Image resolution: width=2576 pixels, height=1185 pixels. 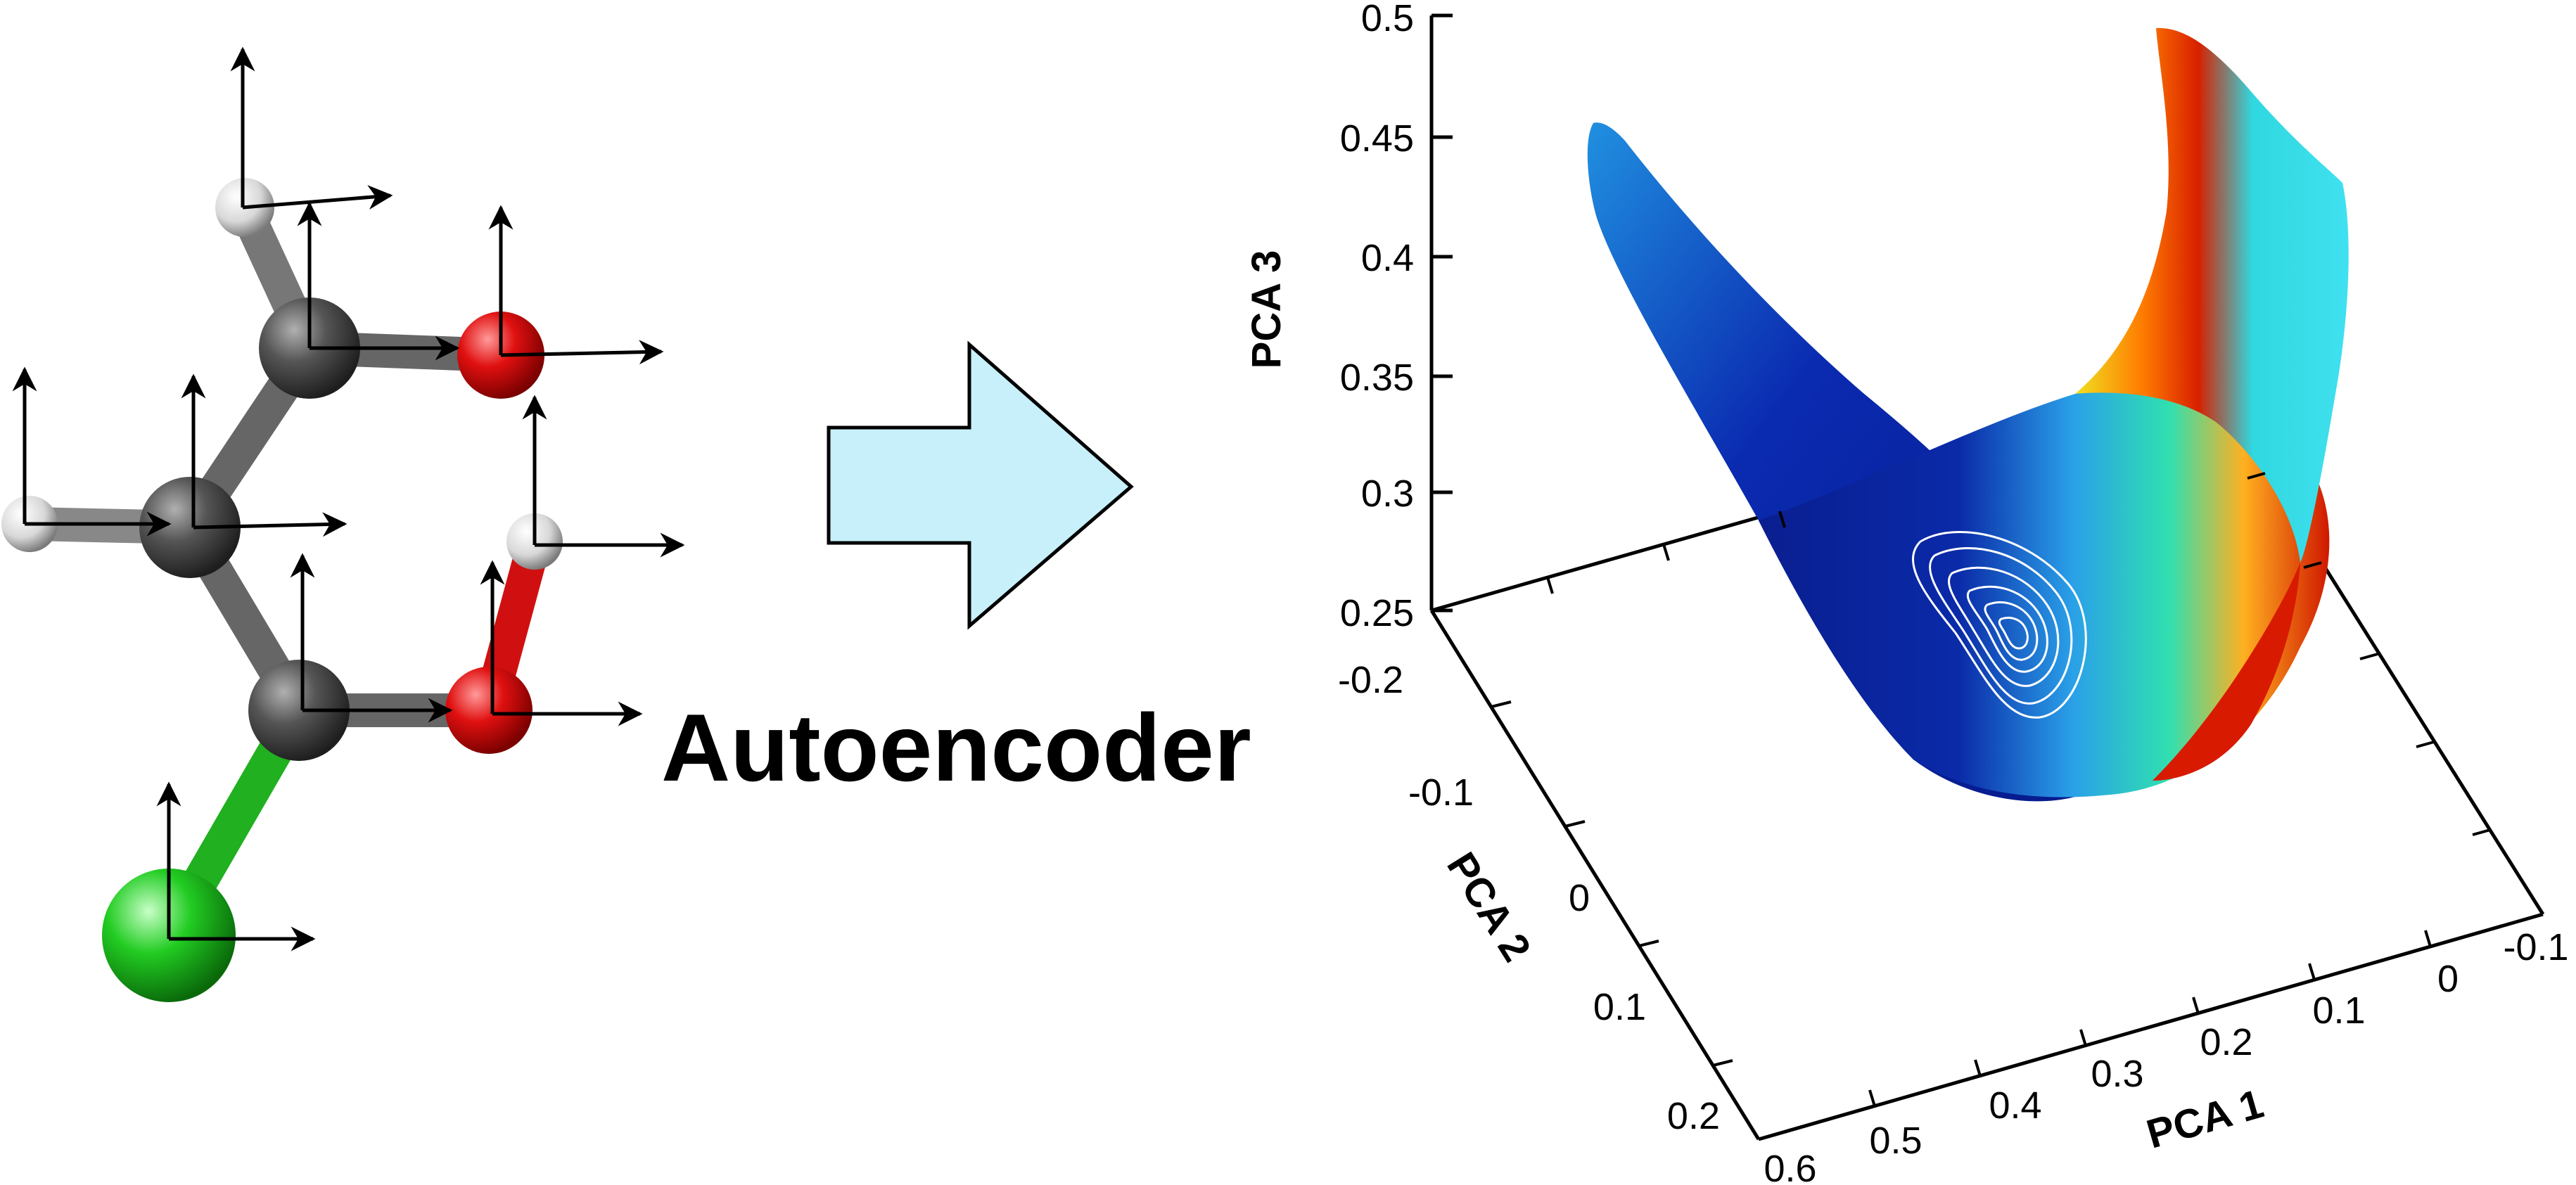 What do you see at coordinates (2166, 1055) in the screenshot?
I see `pca1-tick-labels: 0.6 0.5 0.4 0.3 0.2 0.1 0 -0.1` at bounding box center [2166, 1055].